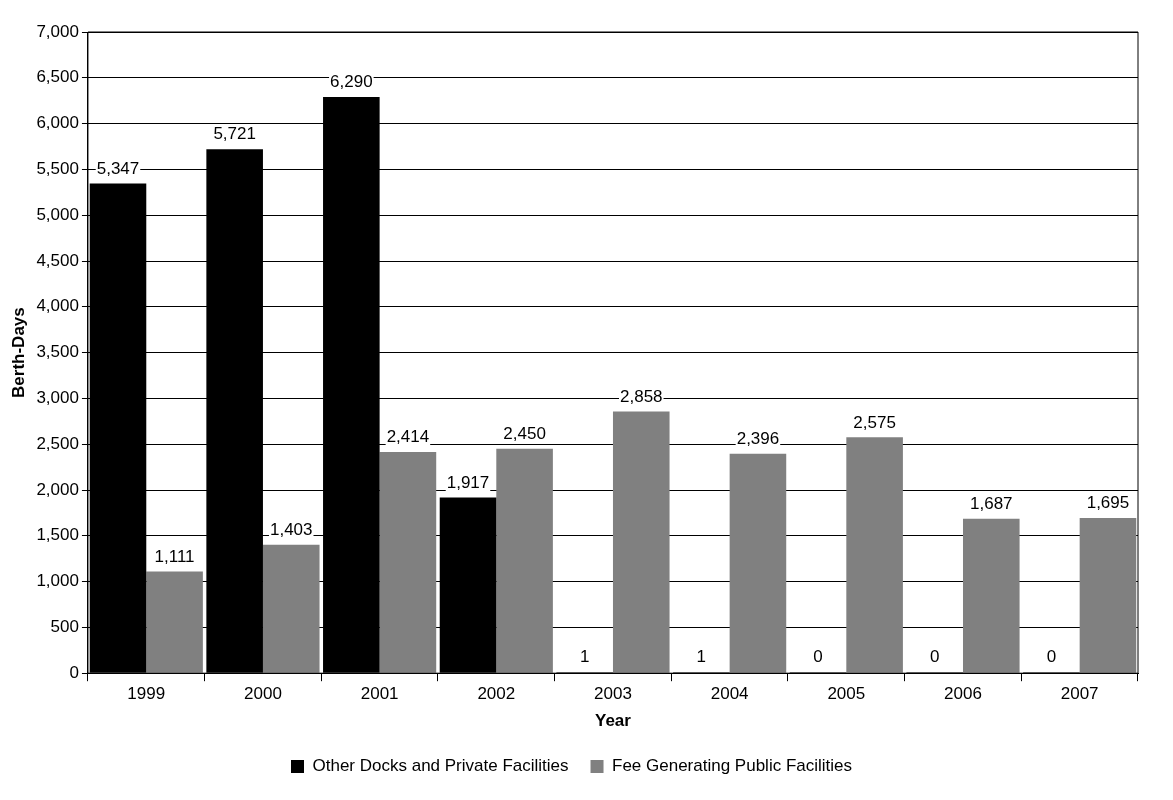 The image size is (1173, 800). What do you see at coordinates (57, 31) in the screenshot?
I see `y-tick-label: 7,000` at bounding box center [57, 31].